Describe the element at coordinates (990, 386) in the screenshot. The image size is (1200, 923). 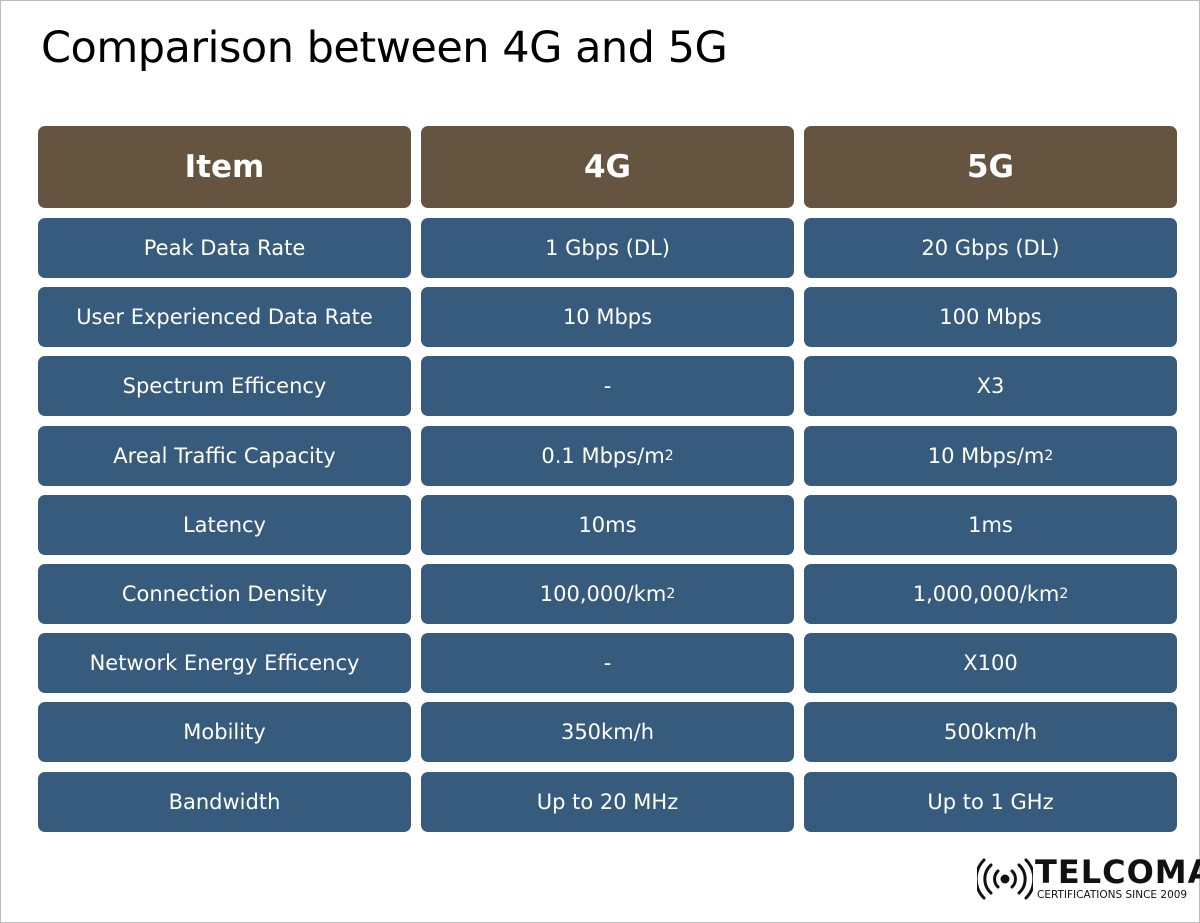
I see `table-cell: X3` at that location.